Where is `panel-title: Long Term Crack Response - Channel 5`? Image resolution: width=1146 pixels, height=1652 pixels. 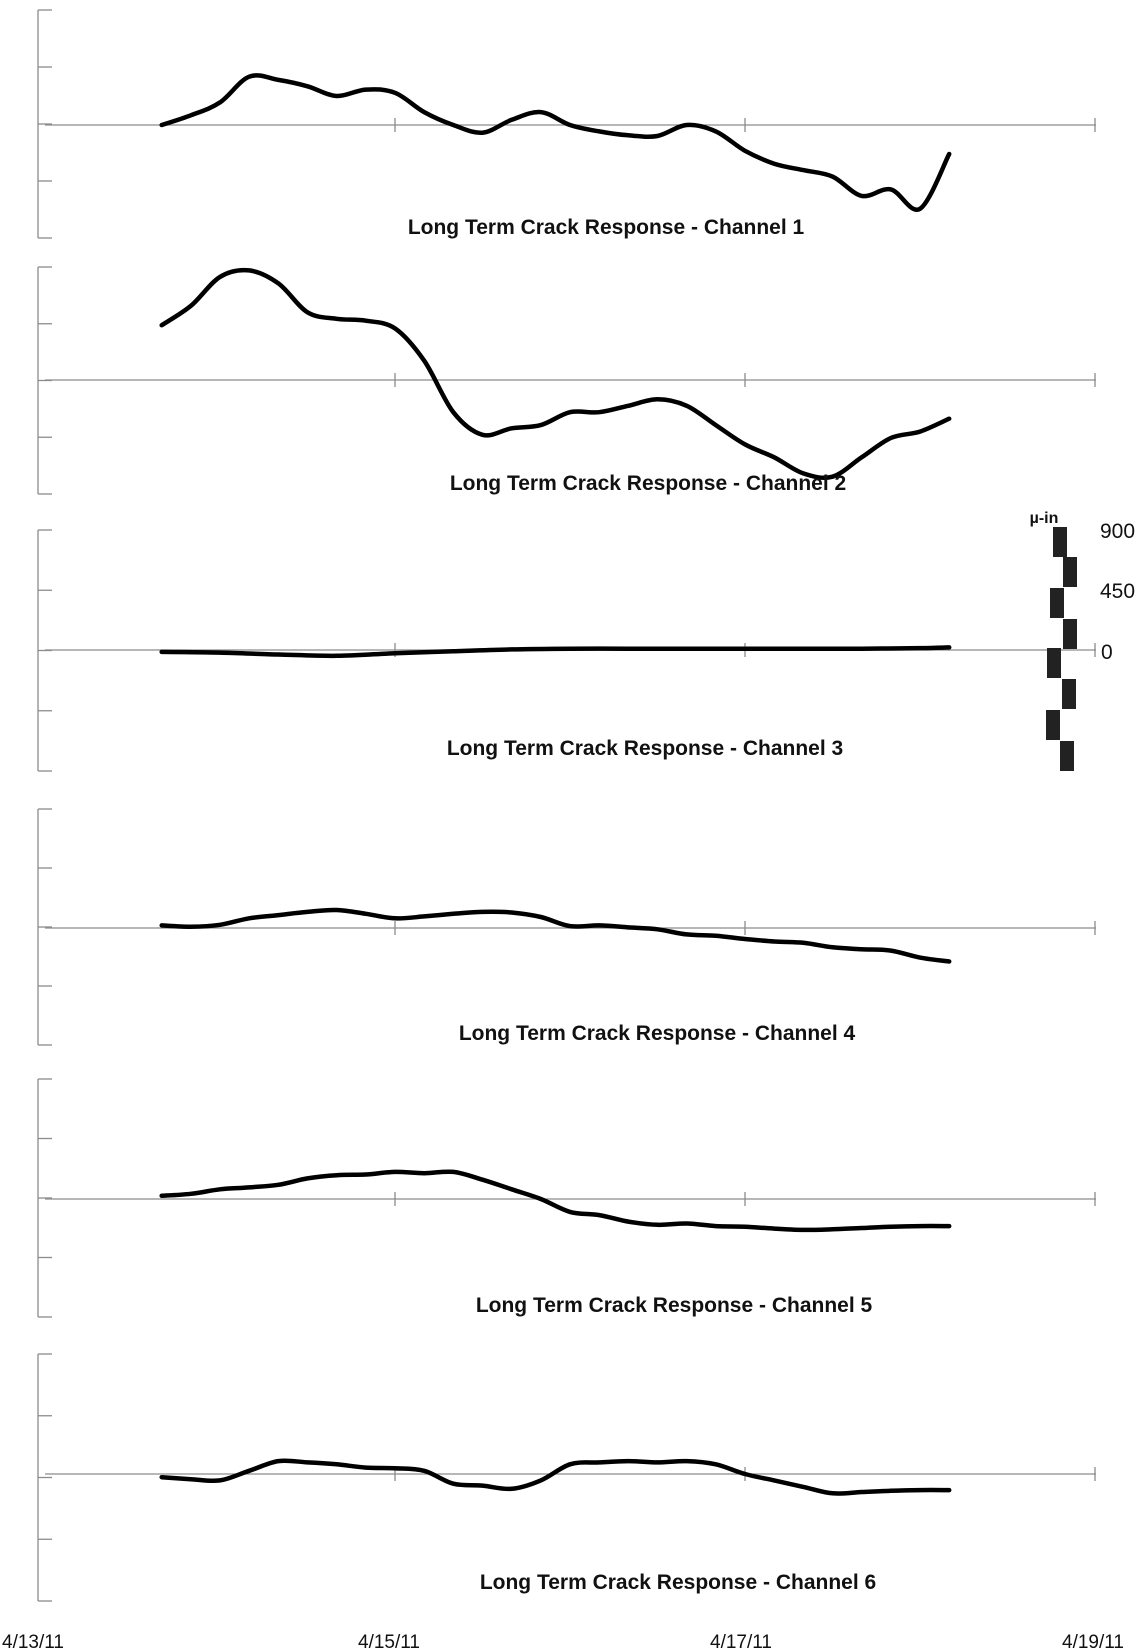
panel-title: Long Term Crack Response - Channel 5 is located at coordinates (674, 1305).